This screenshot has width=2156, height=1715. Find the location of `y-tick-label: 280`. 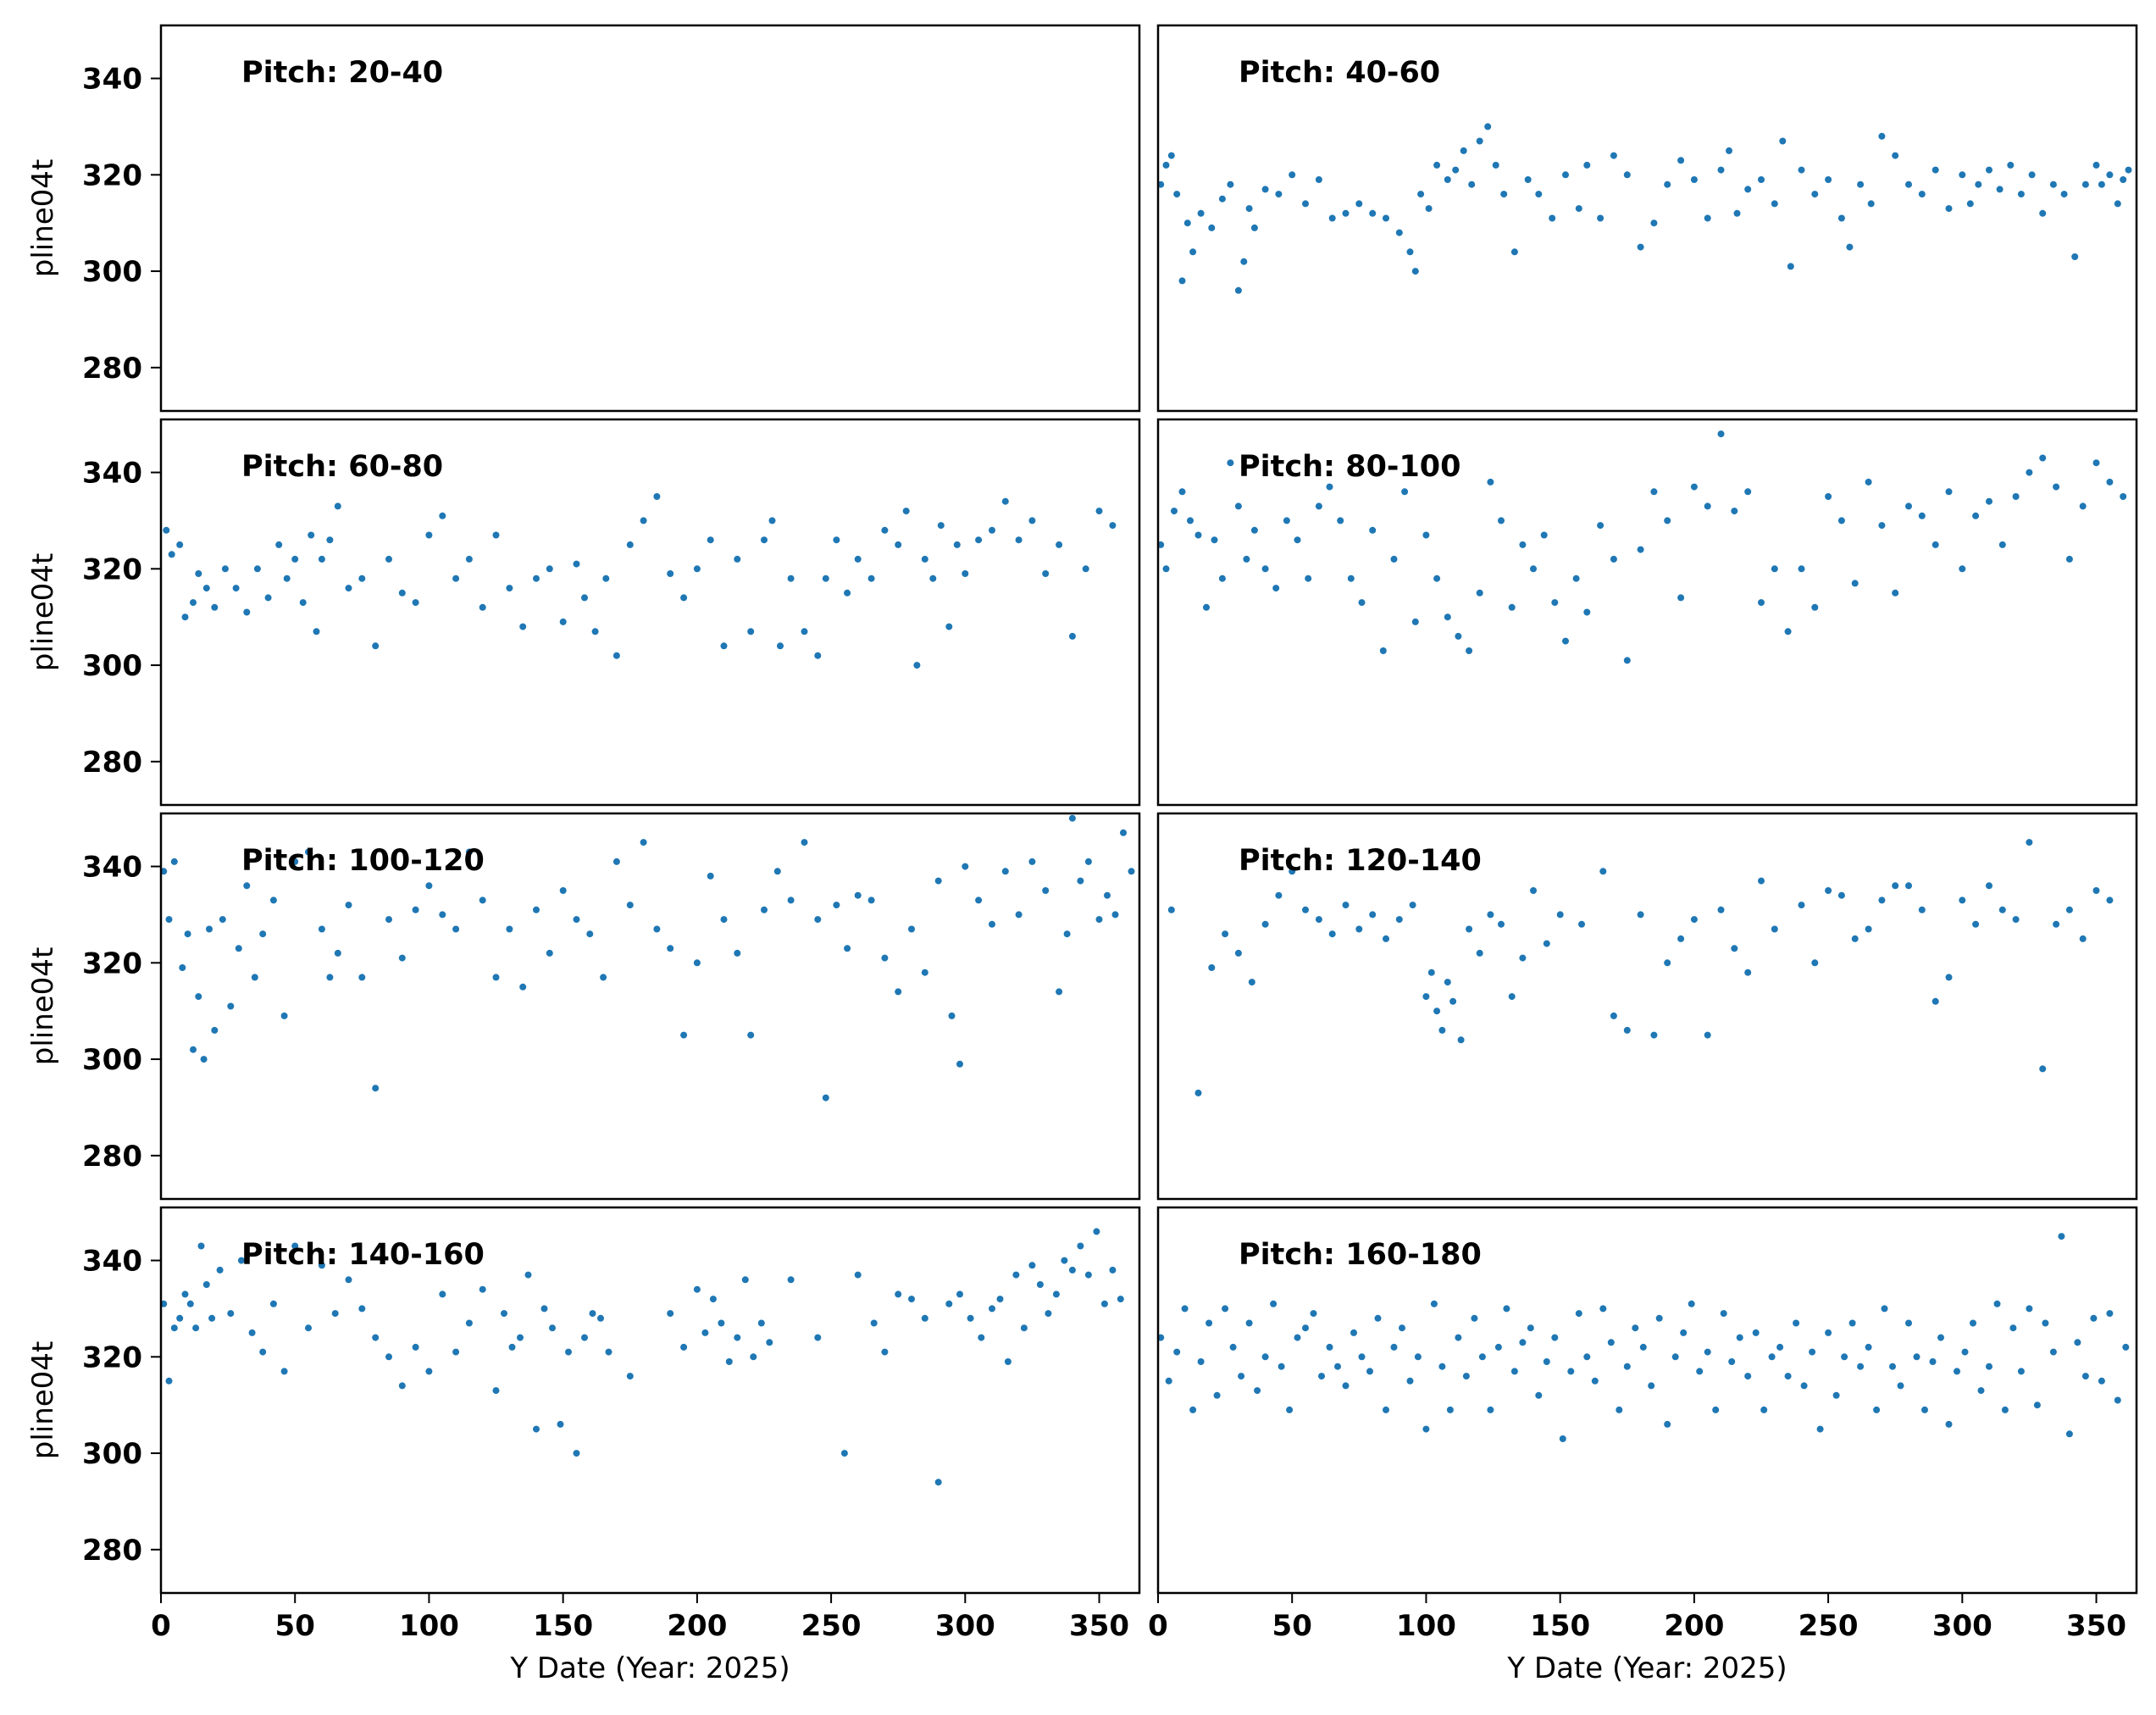

y-tick-label: 280 is located at coordinates (112, 369).